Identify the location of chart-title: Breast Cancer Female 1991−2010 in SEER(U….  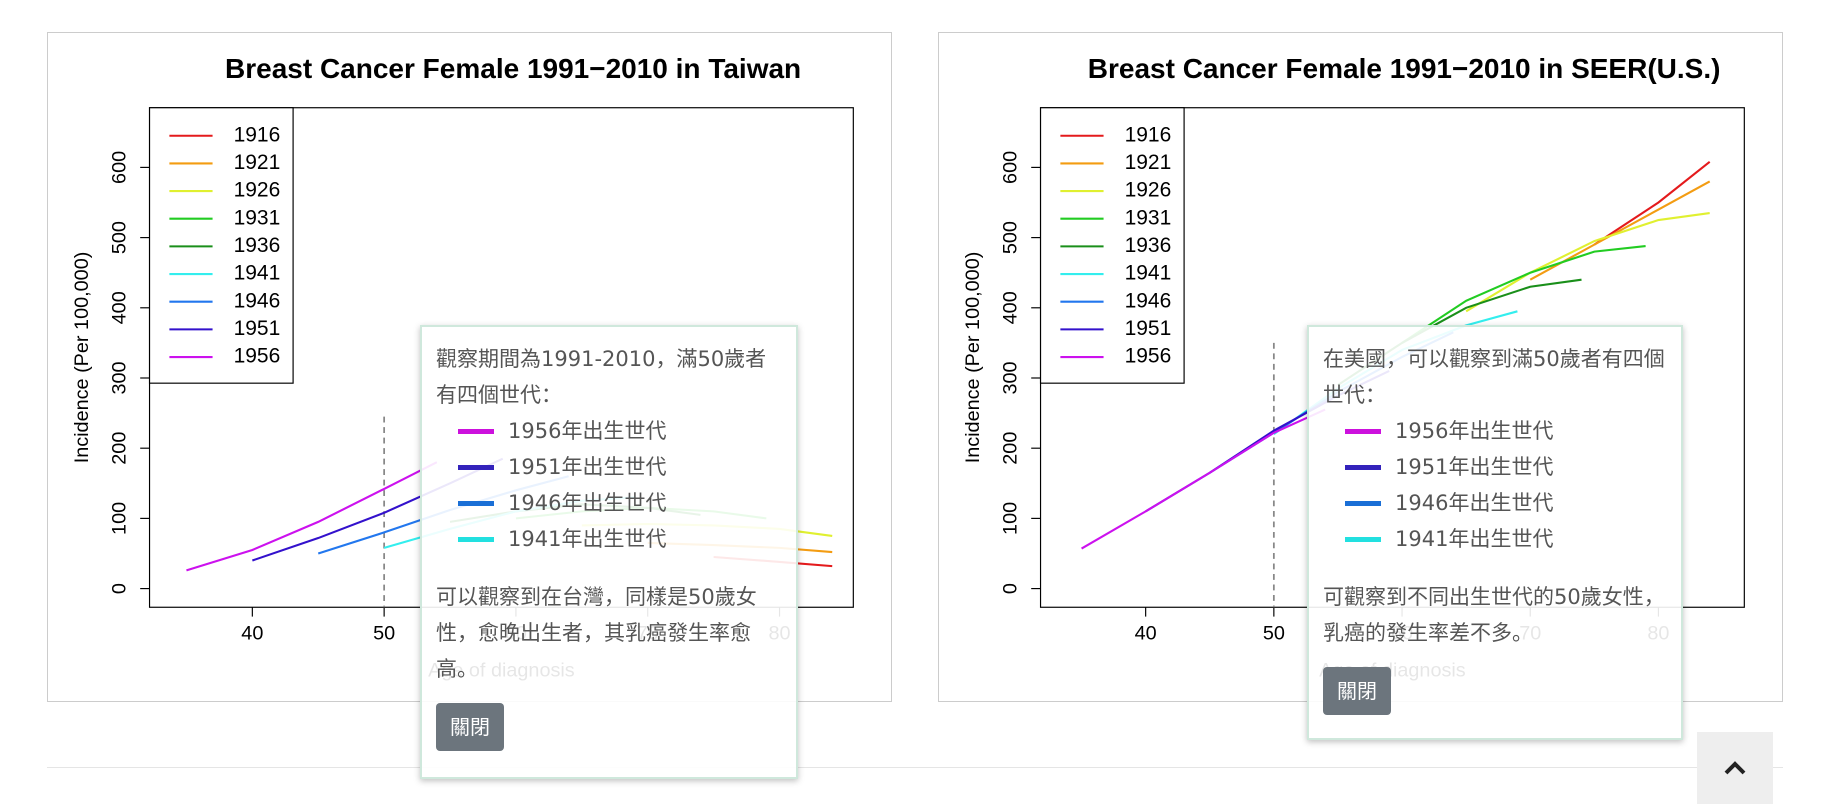
(1404, 68).